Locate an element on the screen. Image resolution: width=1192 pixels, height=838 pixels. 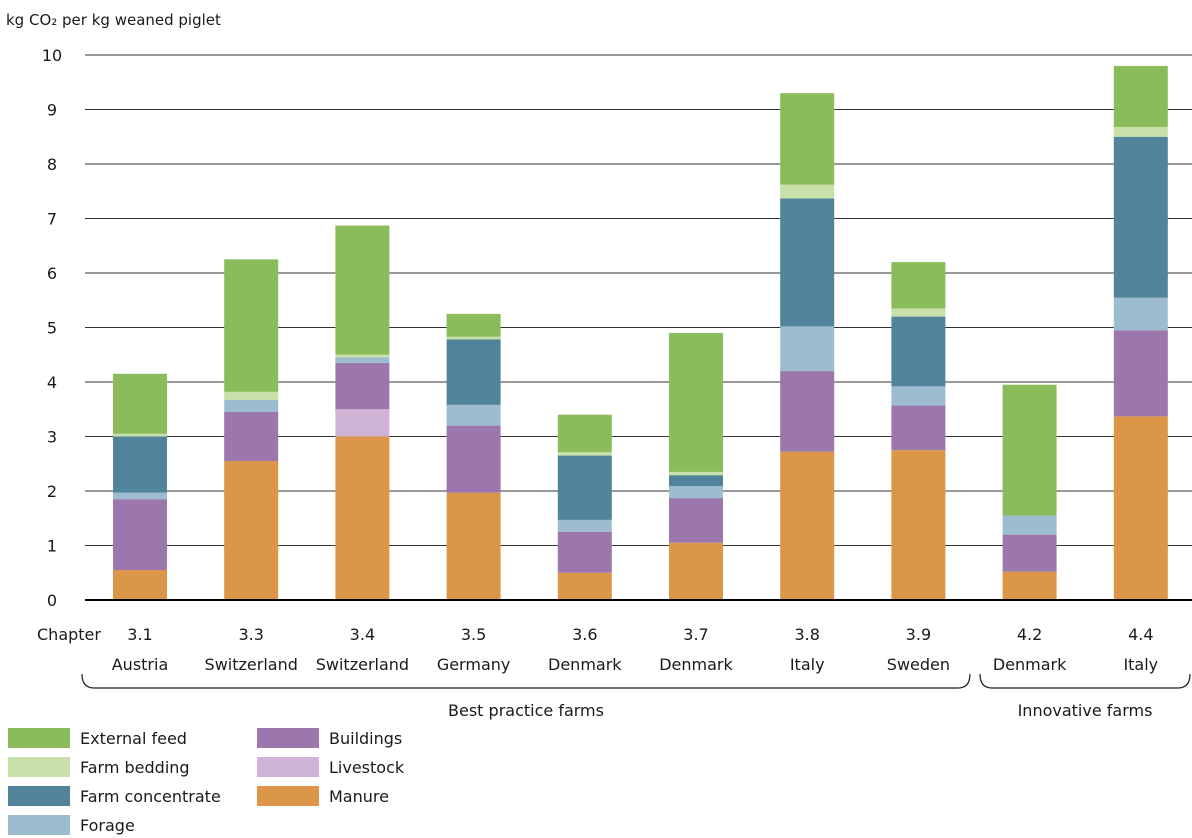
group-bracket is located at coordinates (526, 681).